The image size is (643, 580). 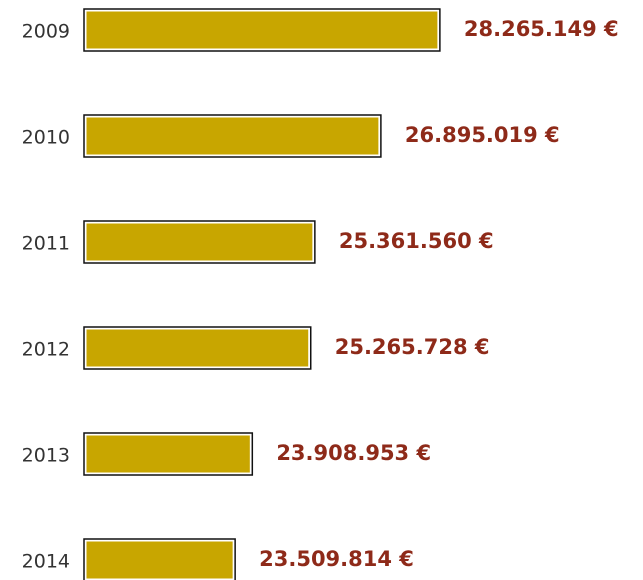 I want to click on category-label: 2011, so click(x=46, y=244).